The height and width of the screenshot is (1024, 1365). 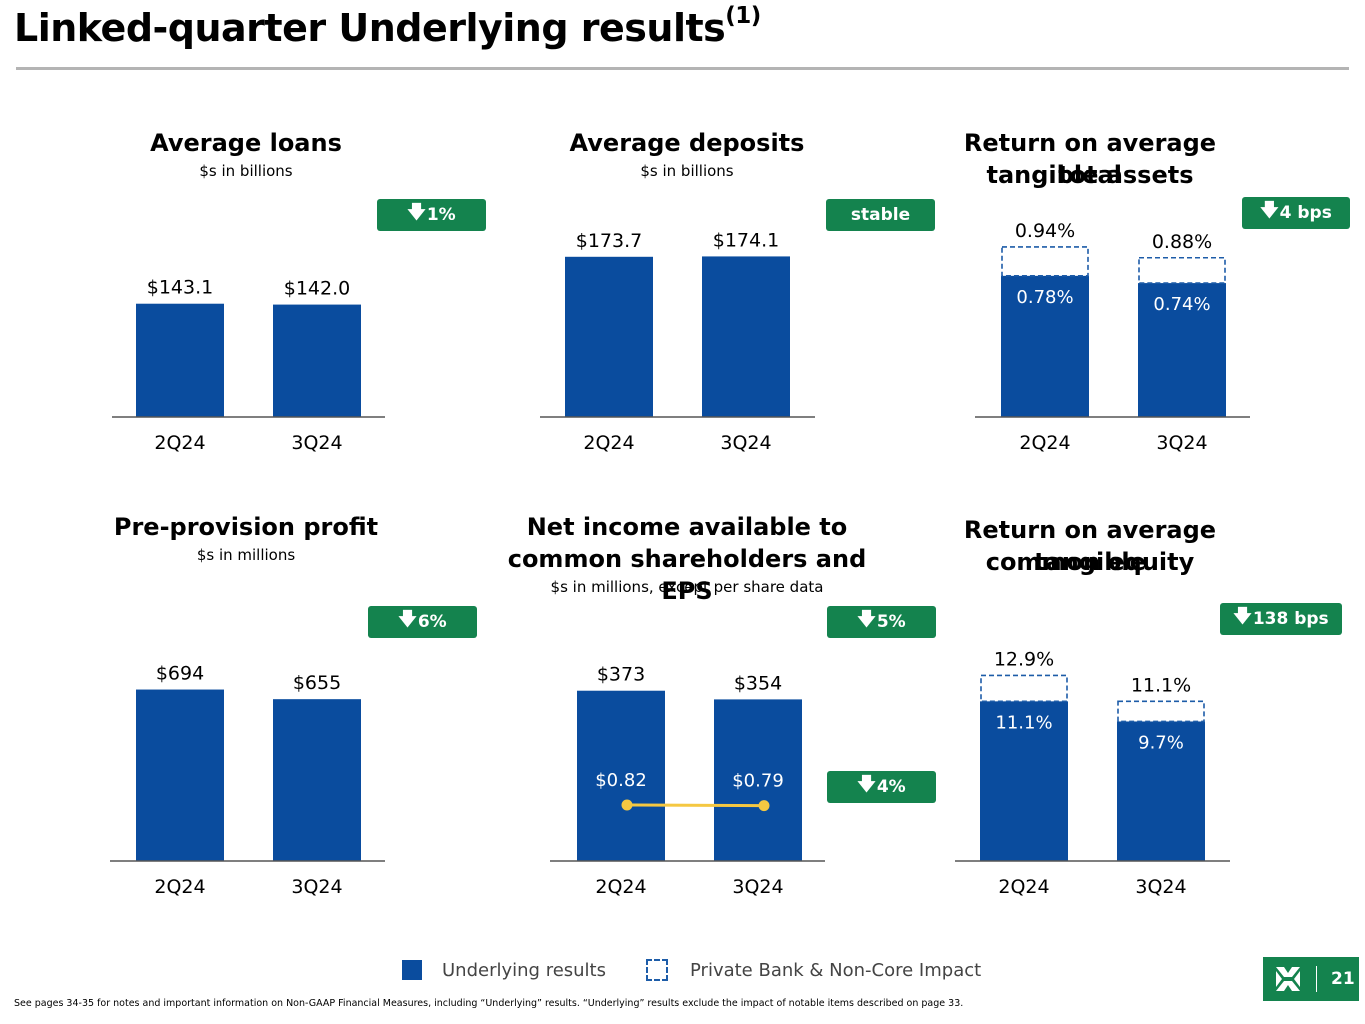 What do you see at coordinates (1316, 979) in the screenshot?
I see `page-number-separator` at bounding box center [1316, 979].